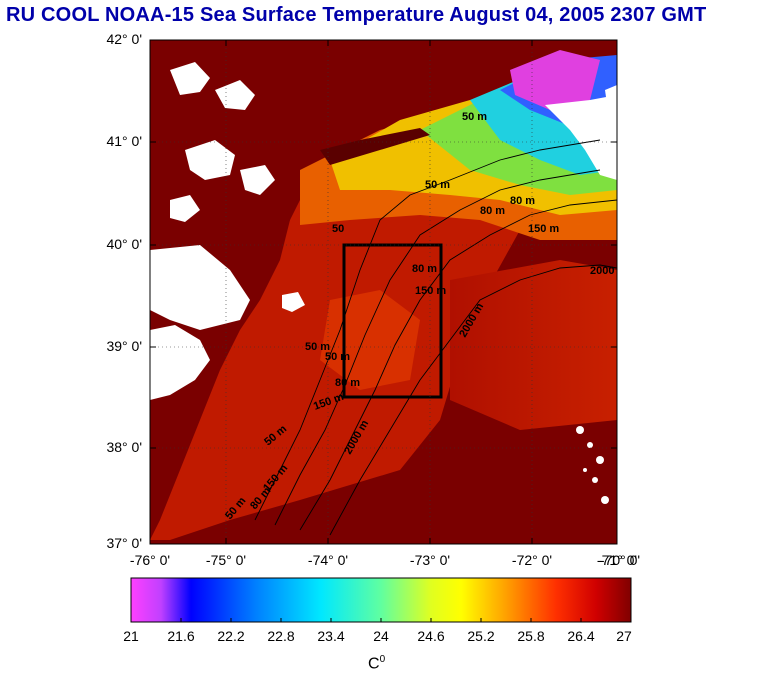 This screenshot has height=680, width=766. What do you see at coordinates (382, 659) in the screenshot?
I see `colorbar-unit-superscript: 0` at bounding box center [382, 659].